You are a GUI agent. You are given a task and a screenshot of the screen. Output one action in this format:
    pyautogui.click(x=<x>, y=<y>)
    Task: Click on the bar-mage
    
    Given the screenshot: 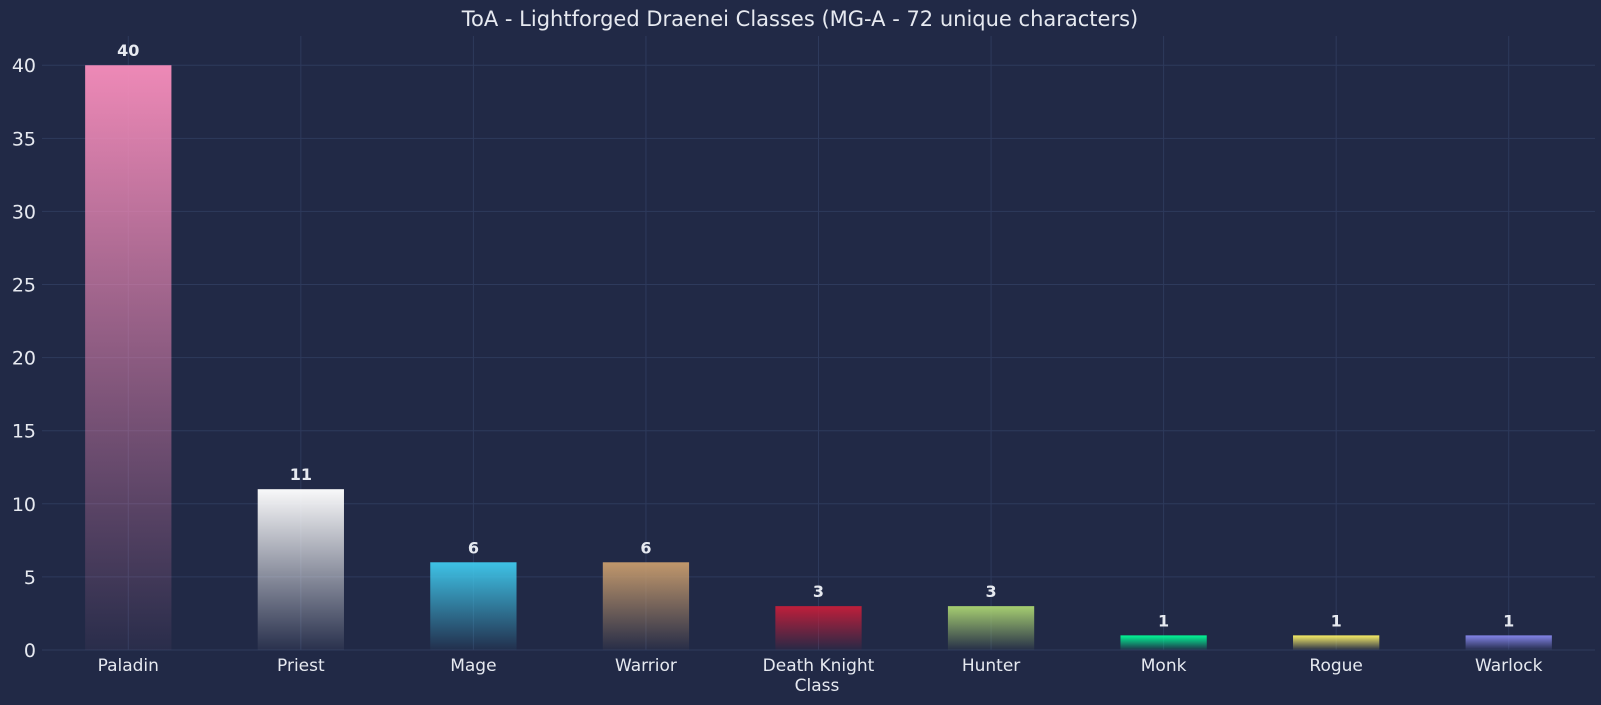 What is the action you would take?
    pyautogui.click(x=473, y=606)
    